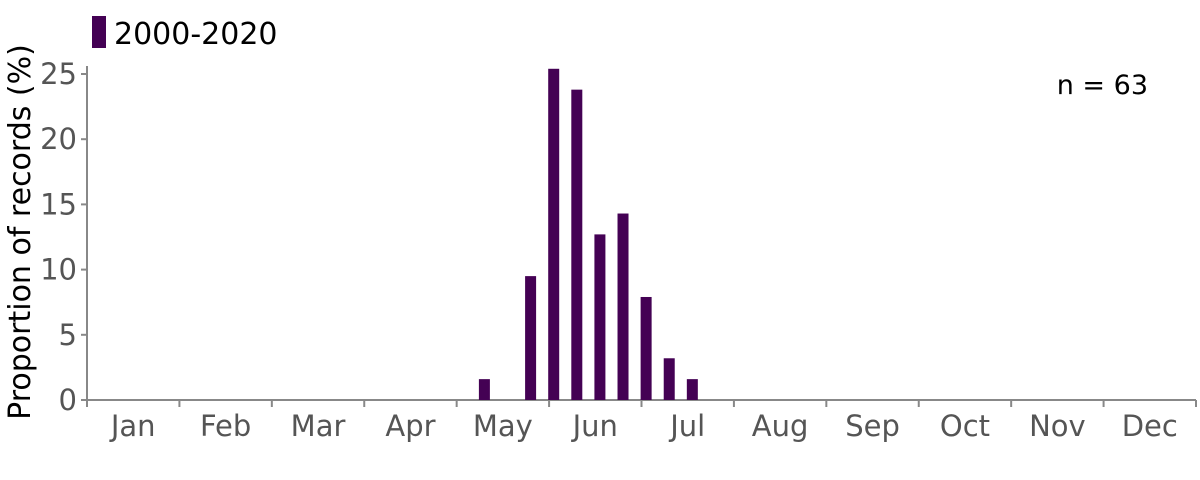  What do you see at coordinates (225, 426) in the screenshot?
I see `x-tick-label: Feb` at bounding box center [225, 426].